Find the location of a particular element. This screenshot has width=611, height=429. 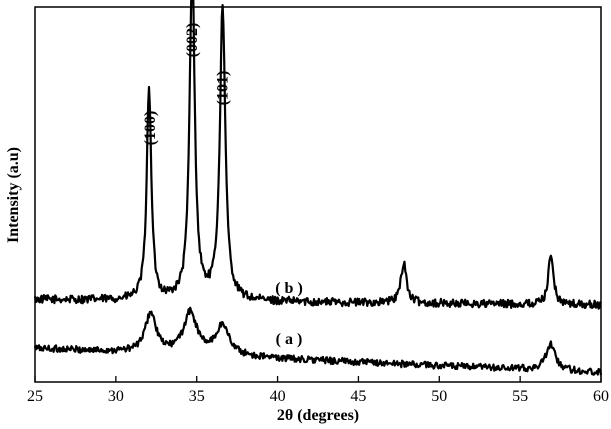

series-label-a: ( a ) is located at coordinates (289, 339).